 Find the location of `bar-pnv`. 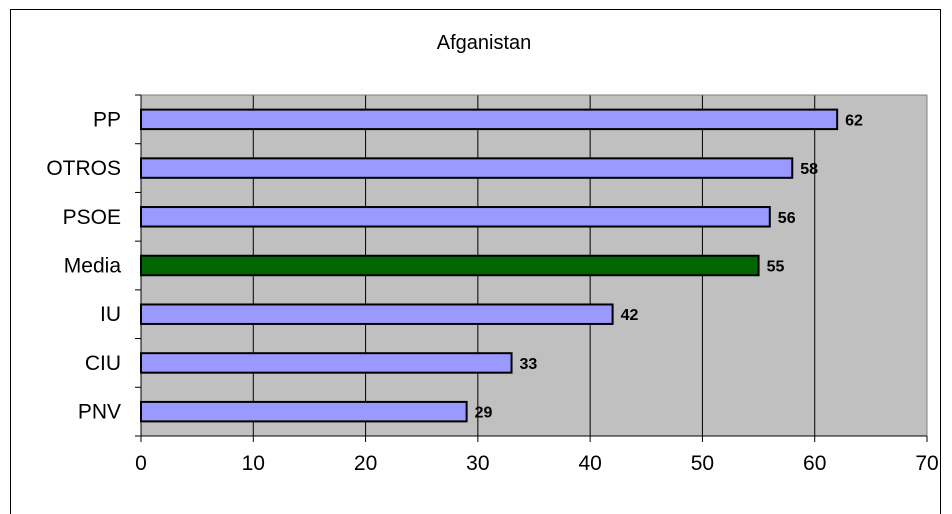

bar-pnv is located at coordinates (304, 411).